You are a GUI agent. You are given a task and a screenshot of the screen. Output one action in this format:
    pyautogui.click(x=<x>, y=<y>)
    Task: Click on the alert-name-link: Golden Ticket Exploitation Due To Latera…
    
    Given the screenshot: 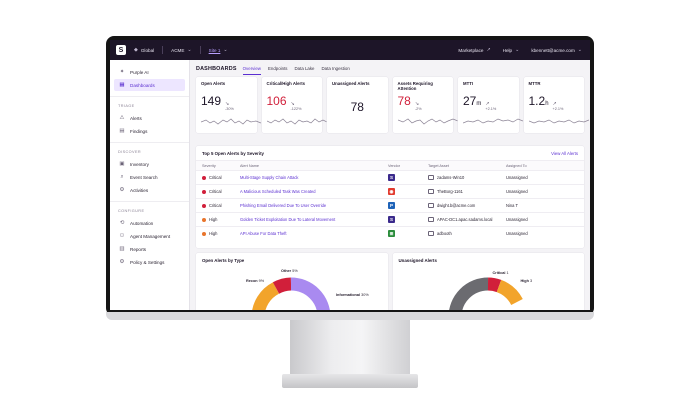 What is the action you would take?
    pyautogui.click(x=288, y=219)
    